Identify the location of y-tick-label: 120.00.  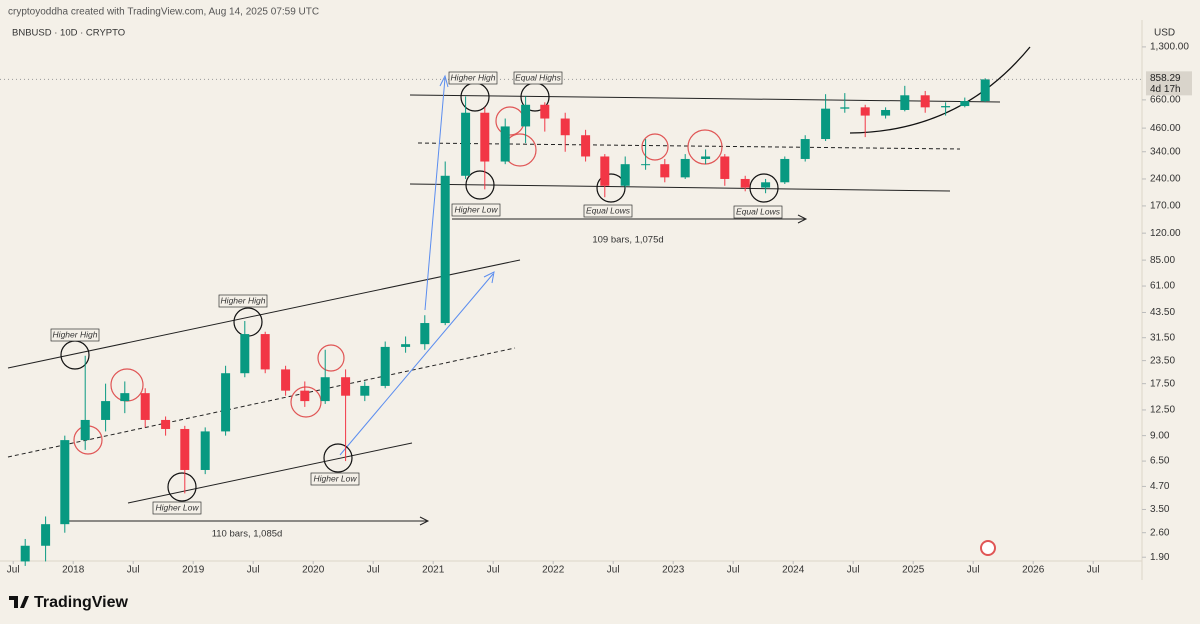
(1165, 233).